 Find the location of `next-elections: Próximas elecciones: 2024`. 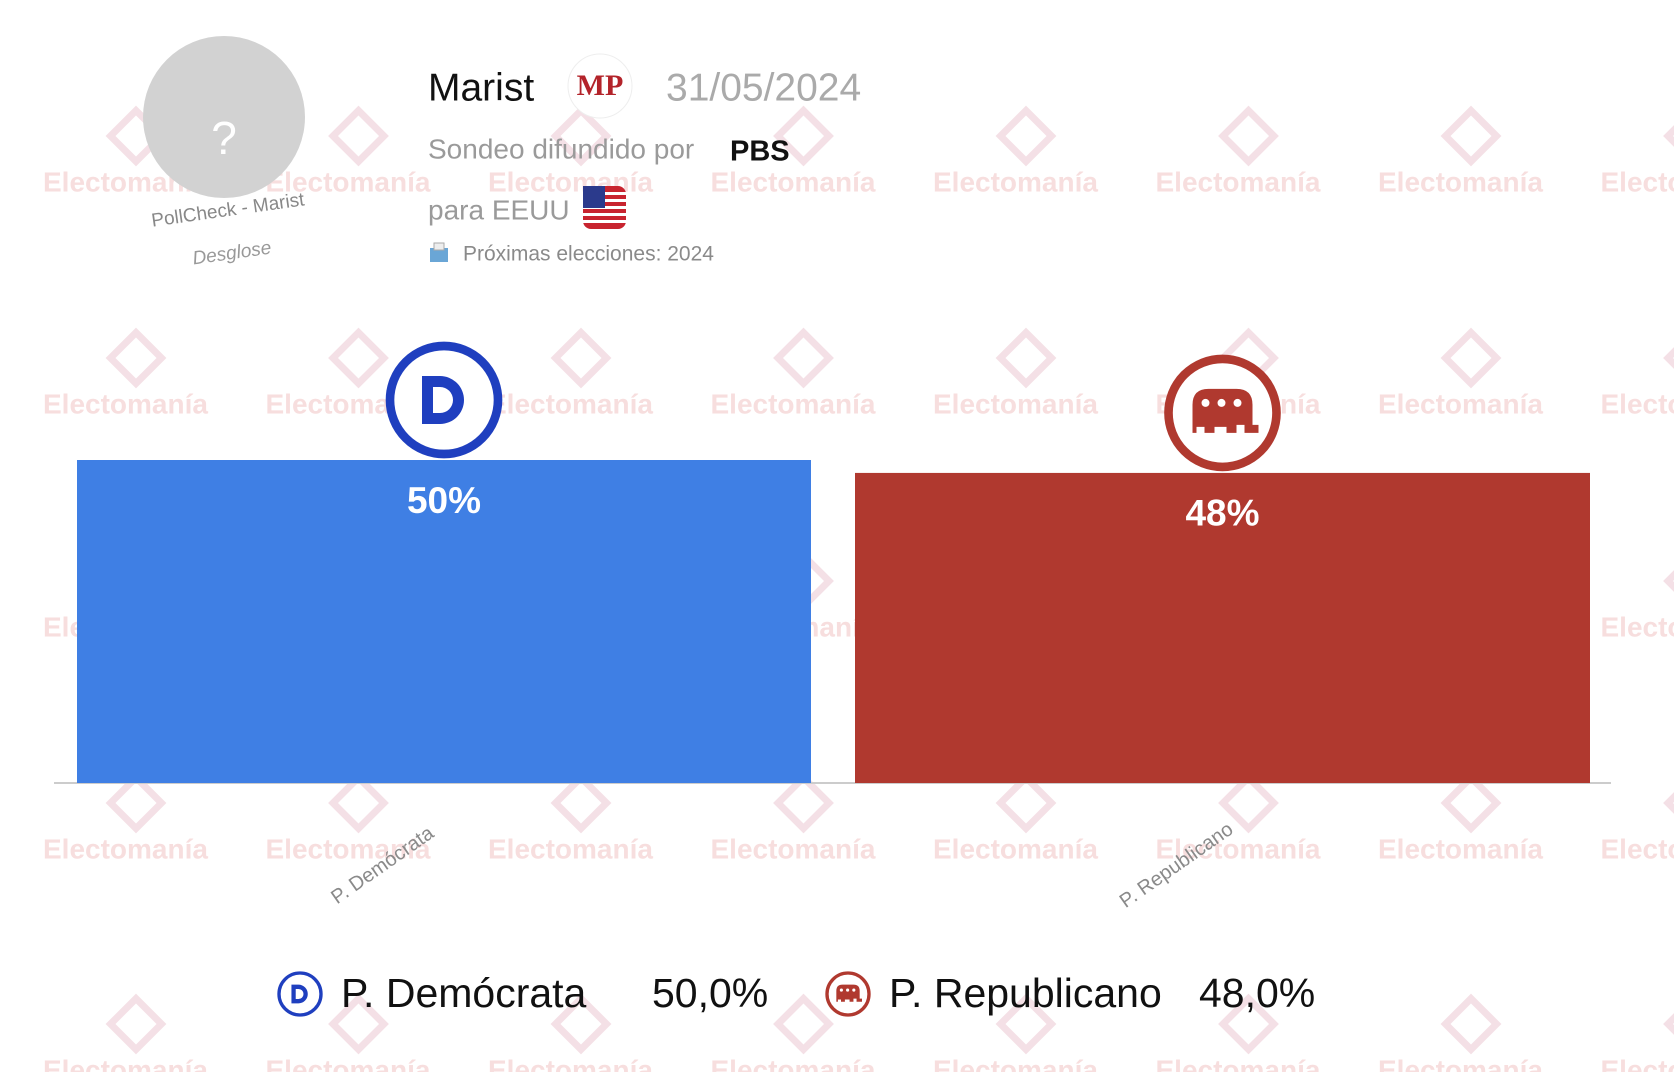

next-elections: Próximas elecciones: 2024 is located at coordinates (588, 254).